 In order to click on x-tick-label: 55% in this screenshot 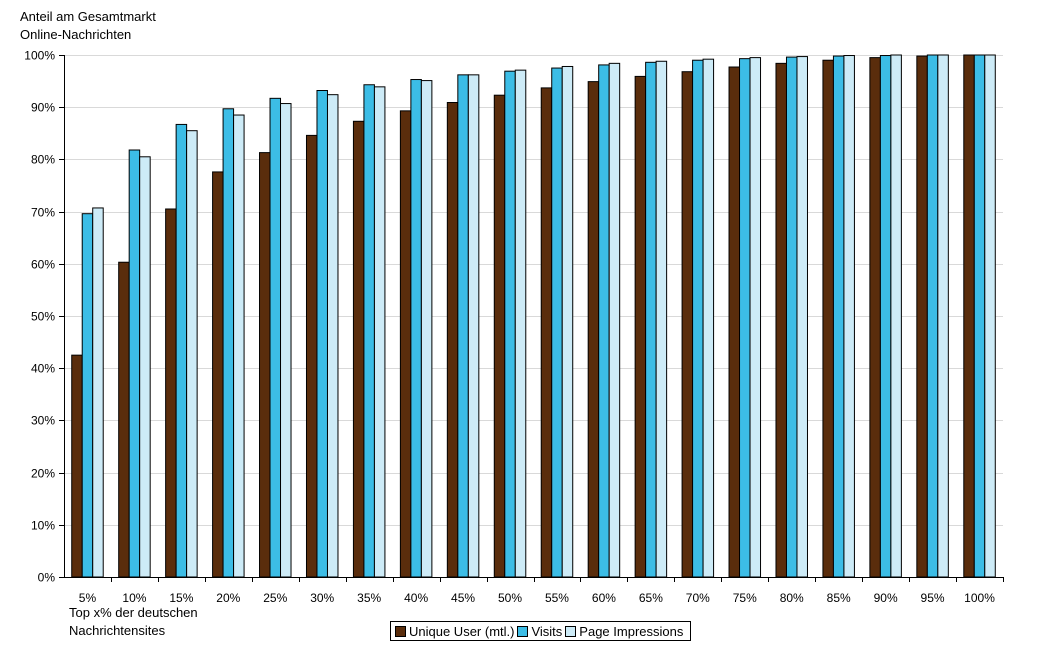, I will do `click(557, 598)`.